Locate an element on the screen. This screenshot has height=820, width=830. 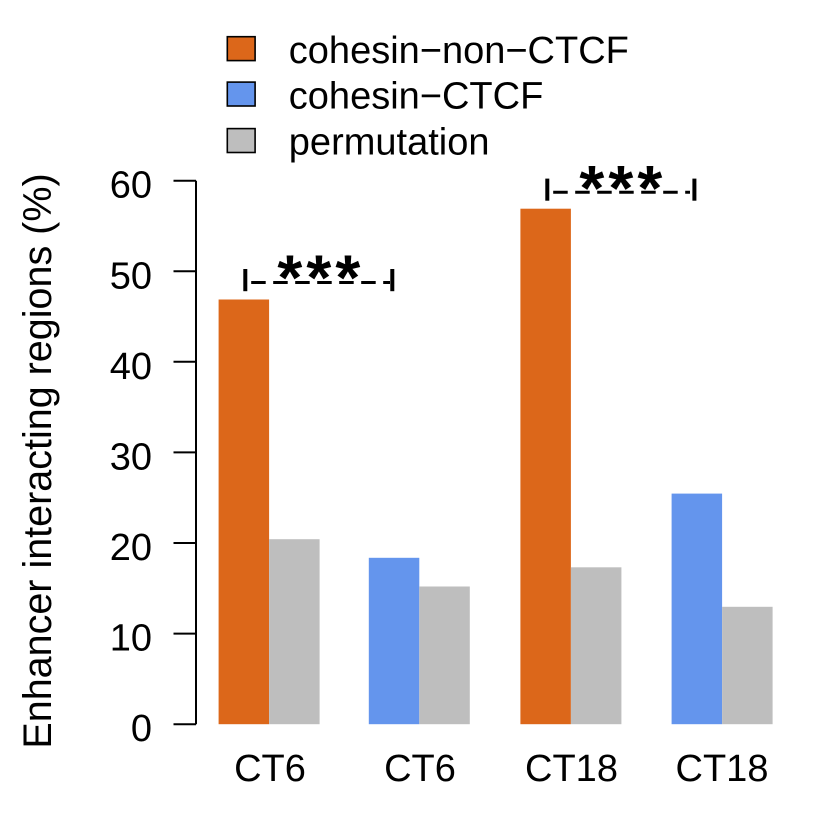
svg-text: 40 is located at coordinates (131, 367).